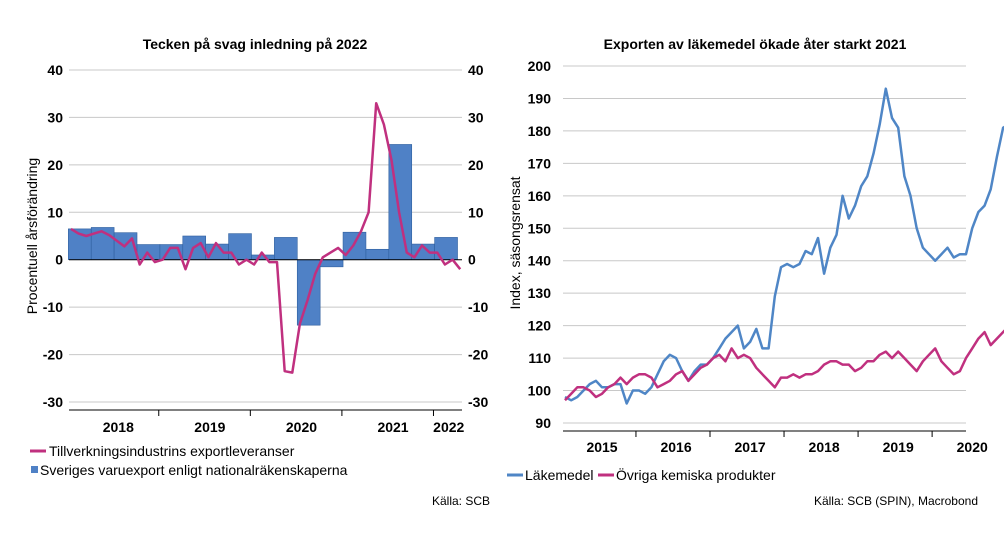 The height and width of the screenshot is (544, 1004). What do you see at coordinates (784, 365) in the screenshot?
I see `line-ovriga-kemiska` at bounding box center [784, 365].